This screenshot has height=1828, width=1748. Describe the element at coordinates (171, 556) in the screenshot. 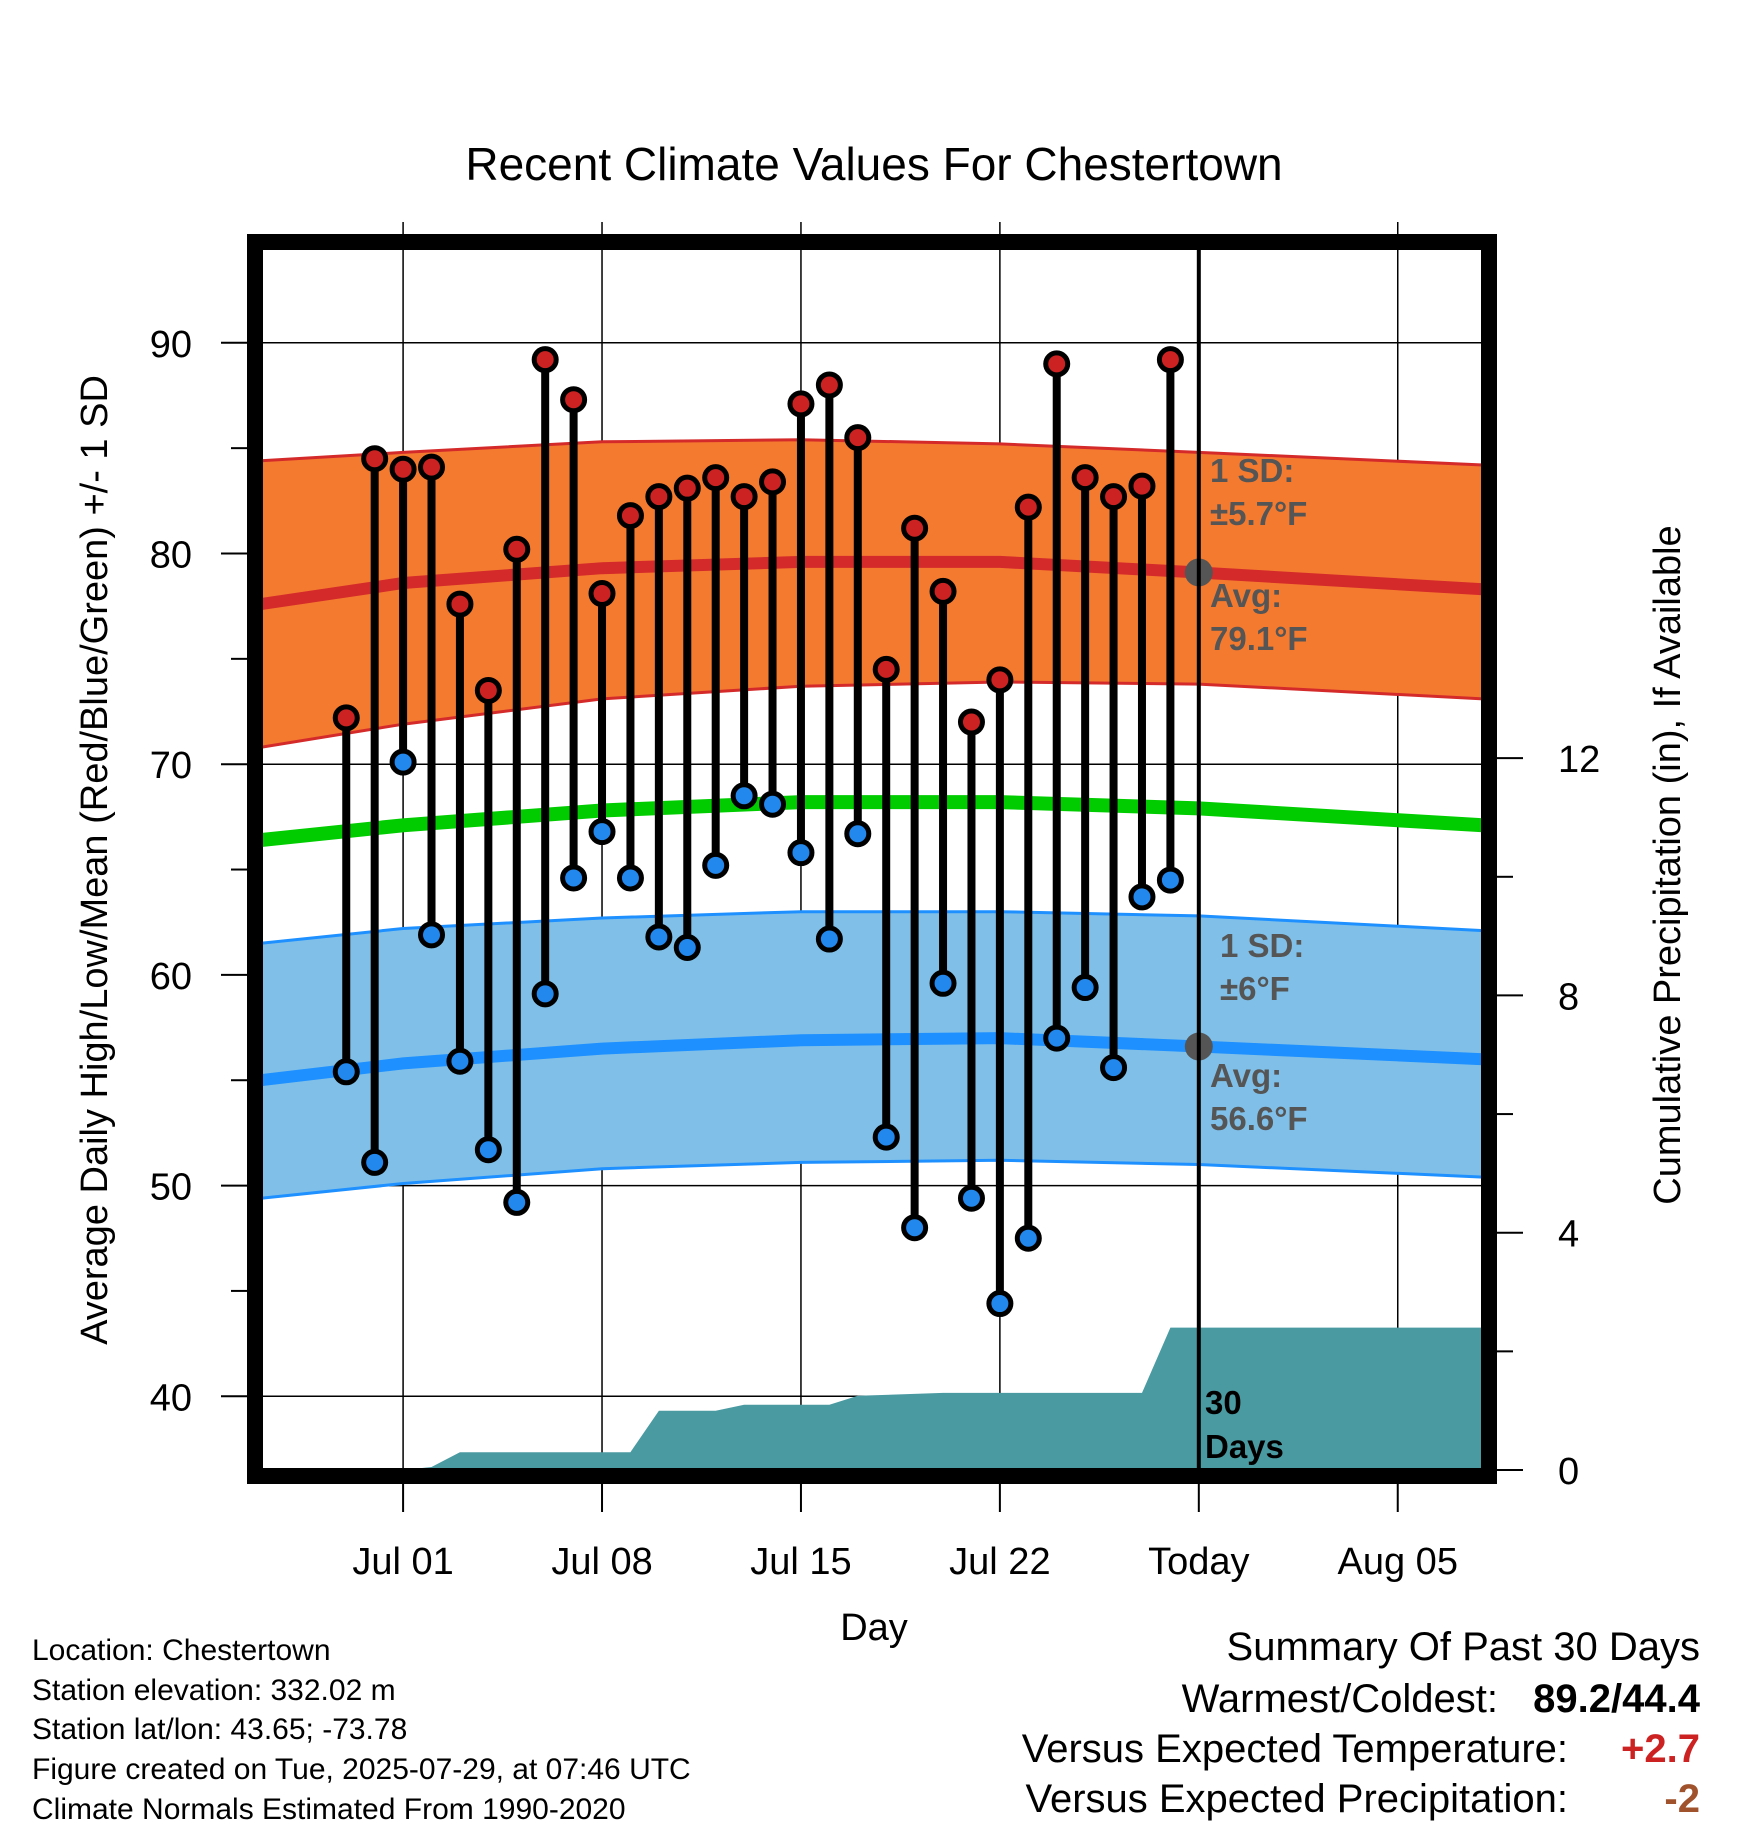

I see `y-tick-label: 80` at that location.